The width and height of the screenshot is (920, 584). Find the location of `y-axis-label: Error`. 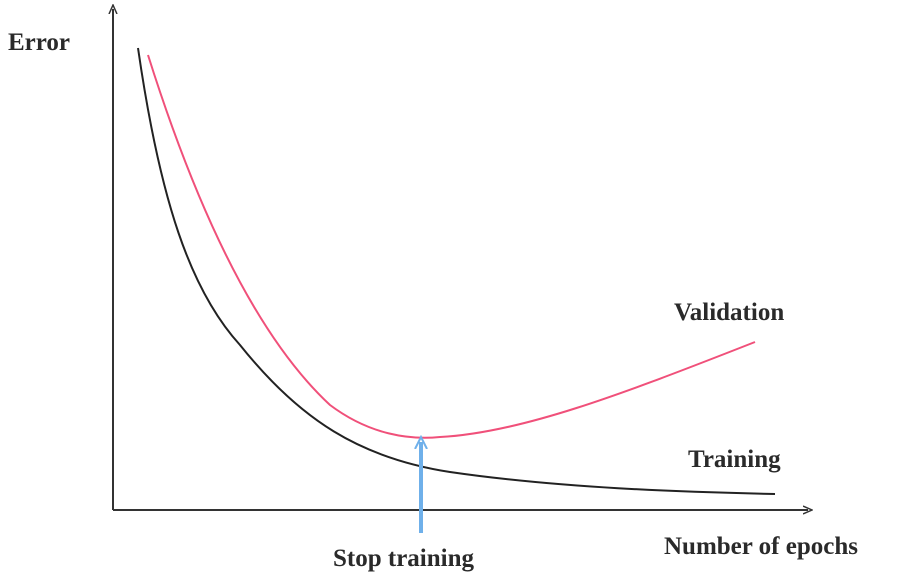

y-axis-label: Error is located at coordinates (39, 42).